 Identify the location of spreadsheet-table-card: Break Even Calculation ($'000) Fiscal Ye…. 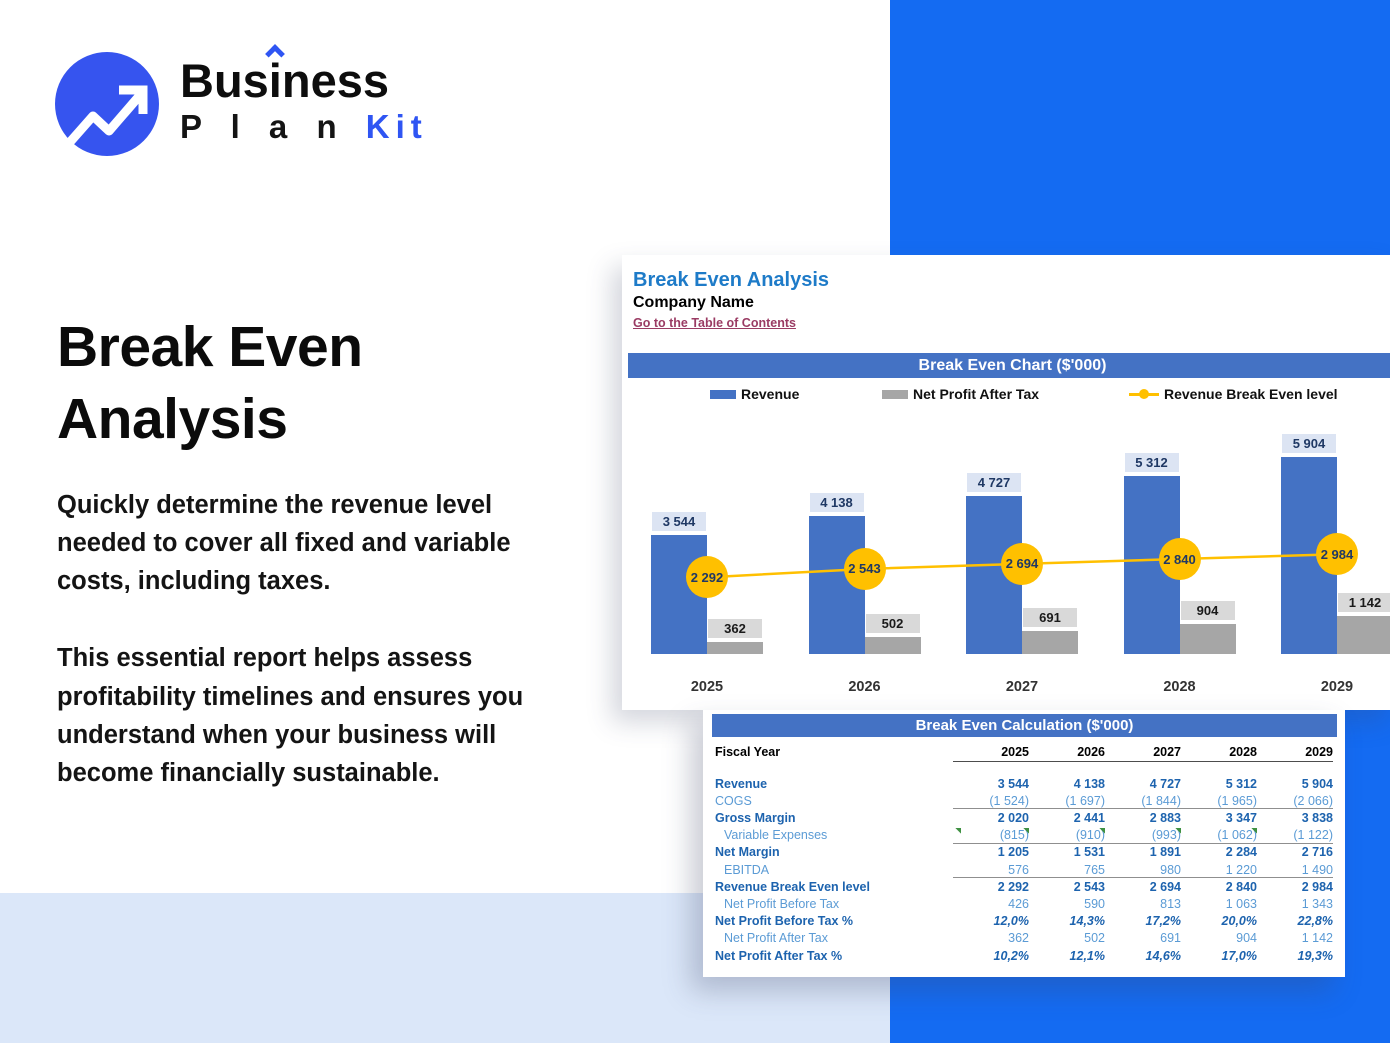
(1024, 843).